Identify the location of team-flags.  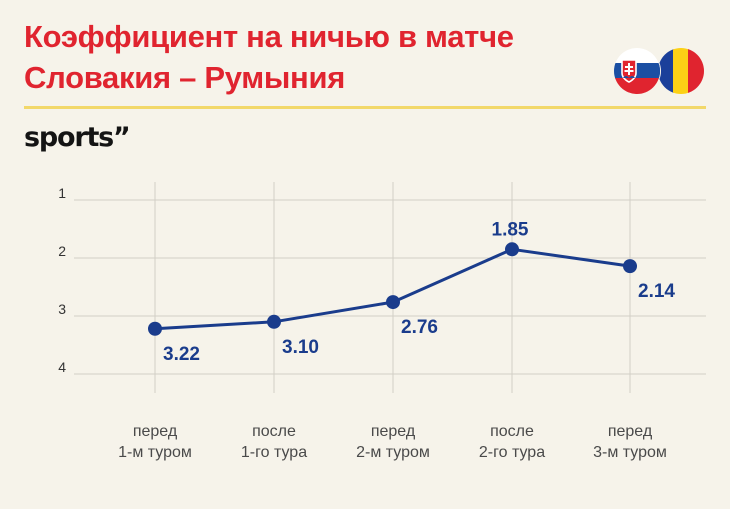
(660, 72).